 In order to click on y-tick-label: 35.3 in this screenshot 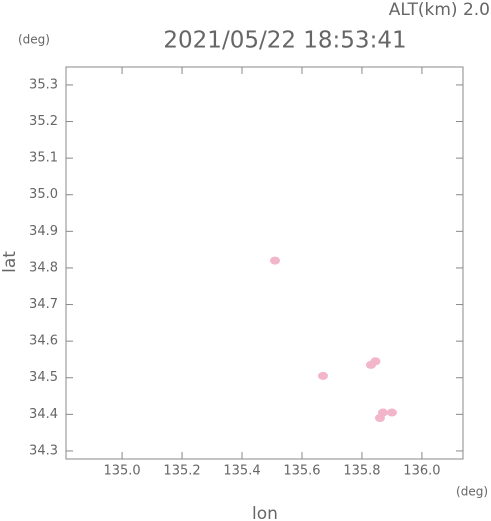, I will do `click(43, 84)`.